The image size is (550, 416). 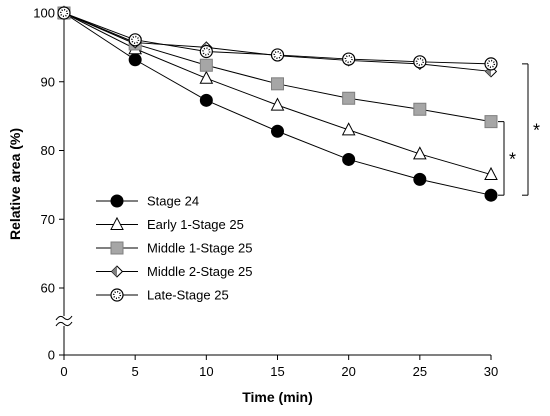 What do you see at coordinates (491, 64) in the screenshot?
I see `data-point: Late-Stage 25: 92.6` at bounding box center [491, 64].